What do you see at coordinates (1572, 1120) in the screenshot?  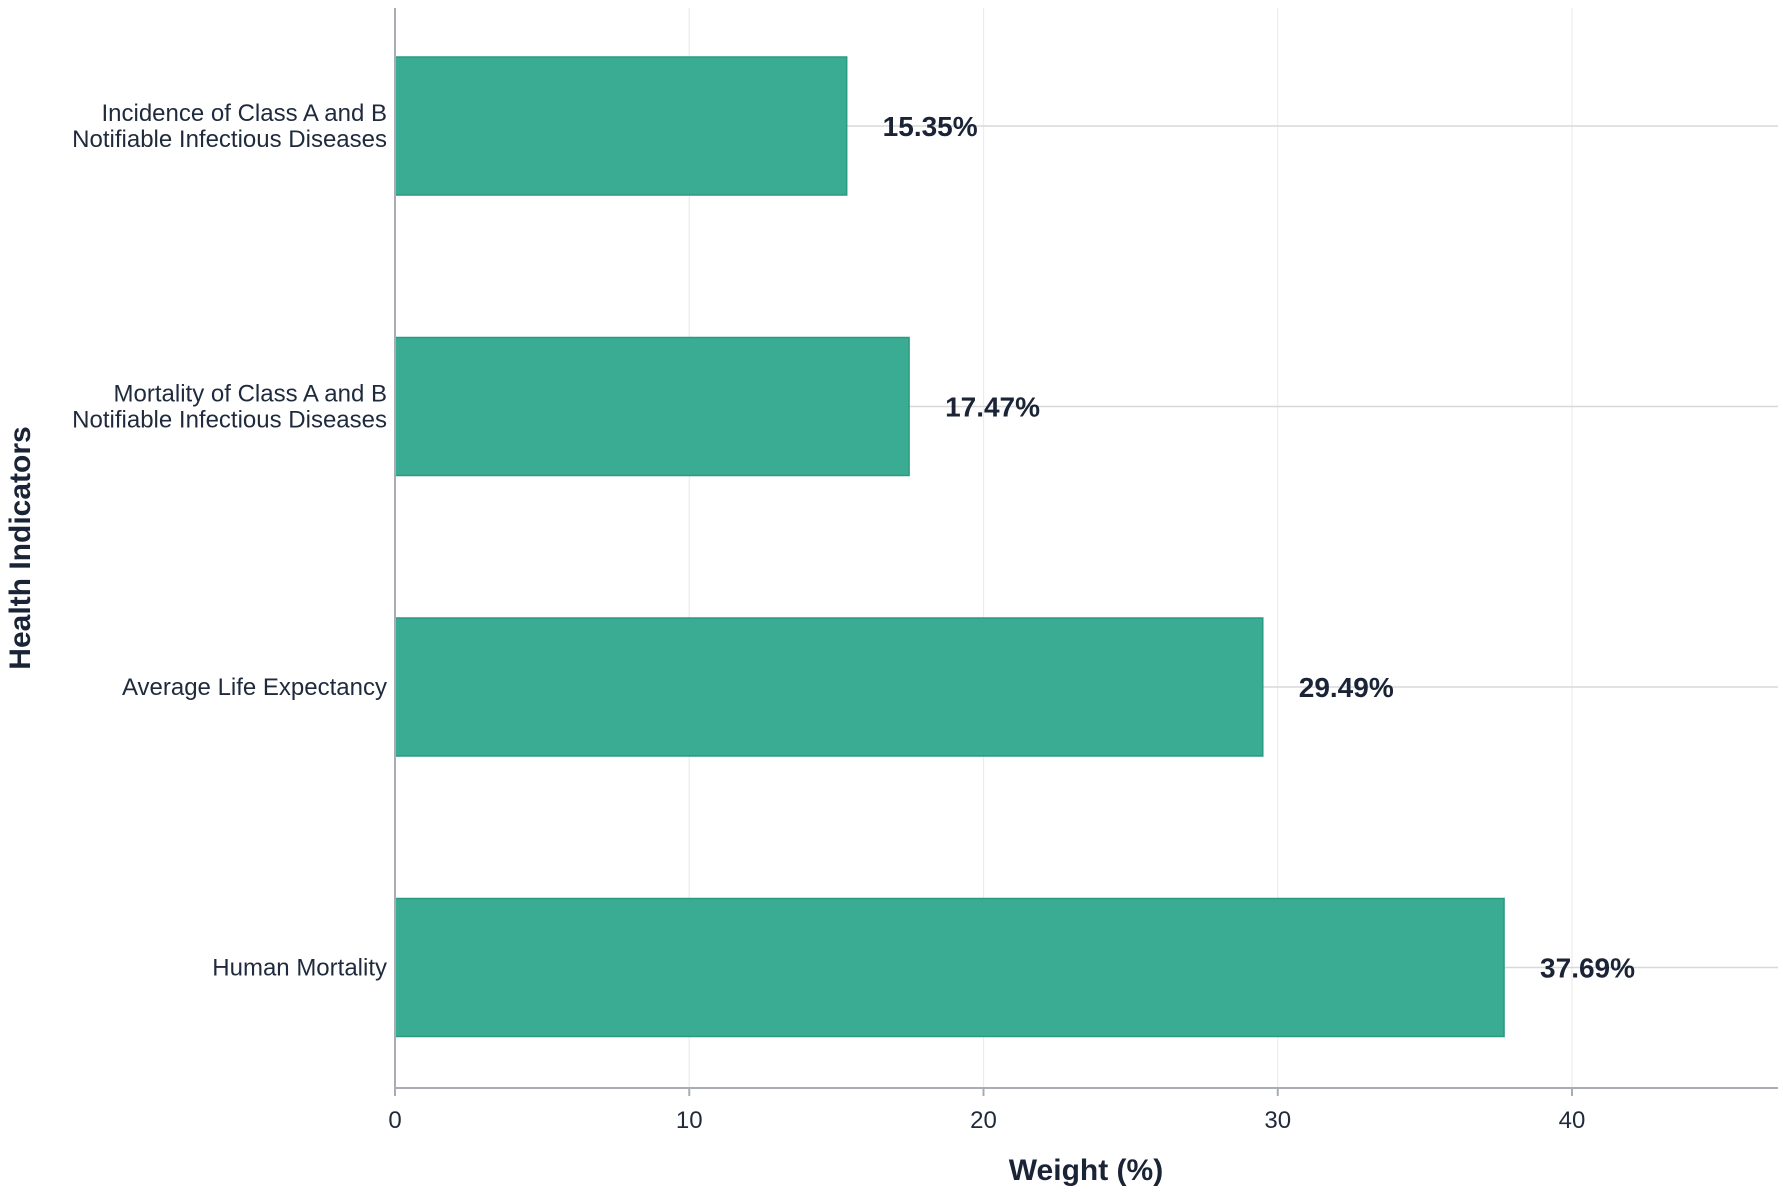 I see `x-tick-label: 40` at bounding box center [1572, 1120].